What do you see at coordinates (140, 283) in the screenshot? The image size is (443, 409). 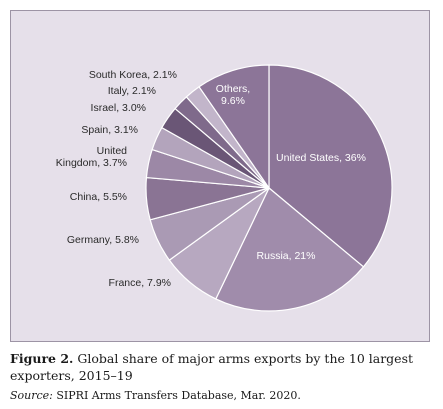 I see `slice-label: France, 7.9%` at bounding box center [140, 283].